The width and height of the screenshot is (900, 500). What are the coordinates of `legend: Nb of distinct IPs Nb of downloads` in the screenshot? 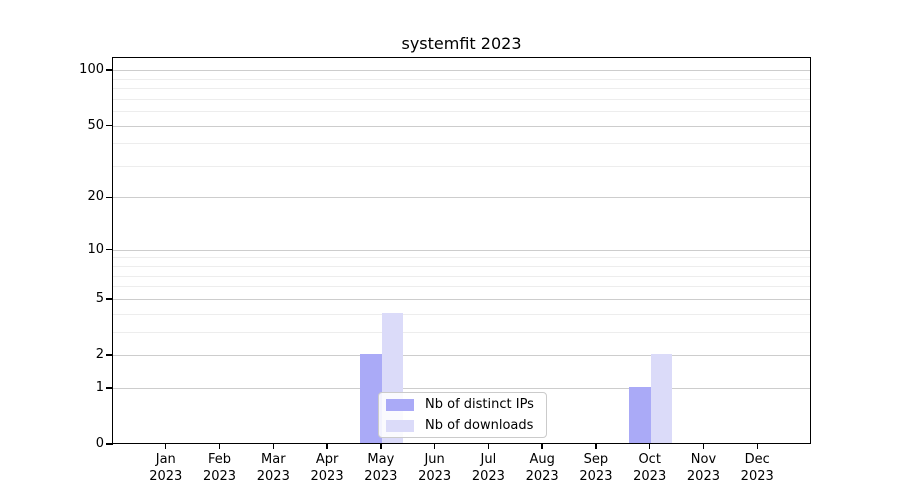 It's located at (462, 415).